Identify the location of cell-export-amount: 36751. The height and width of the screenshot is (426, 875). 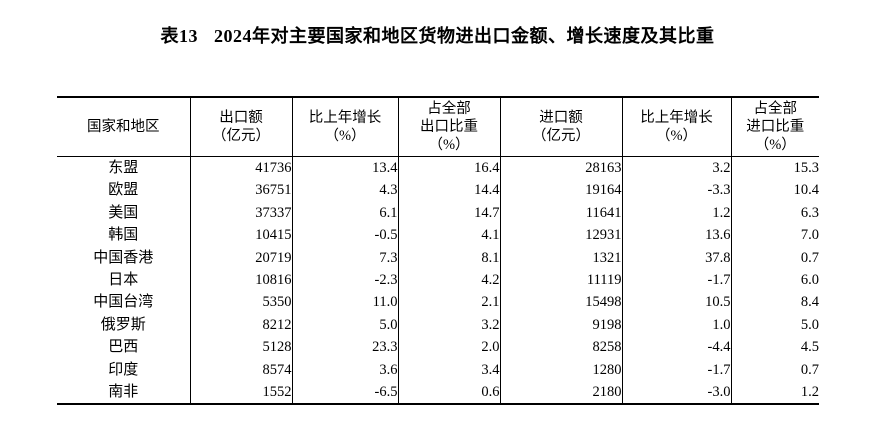
(240, 190).